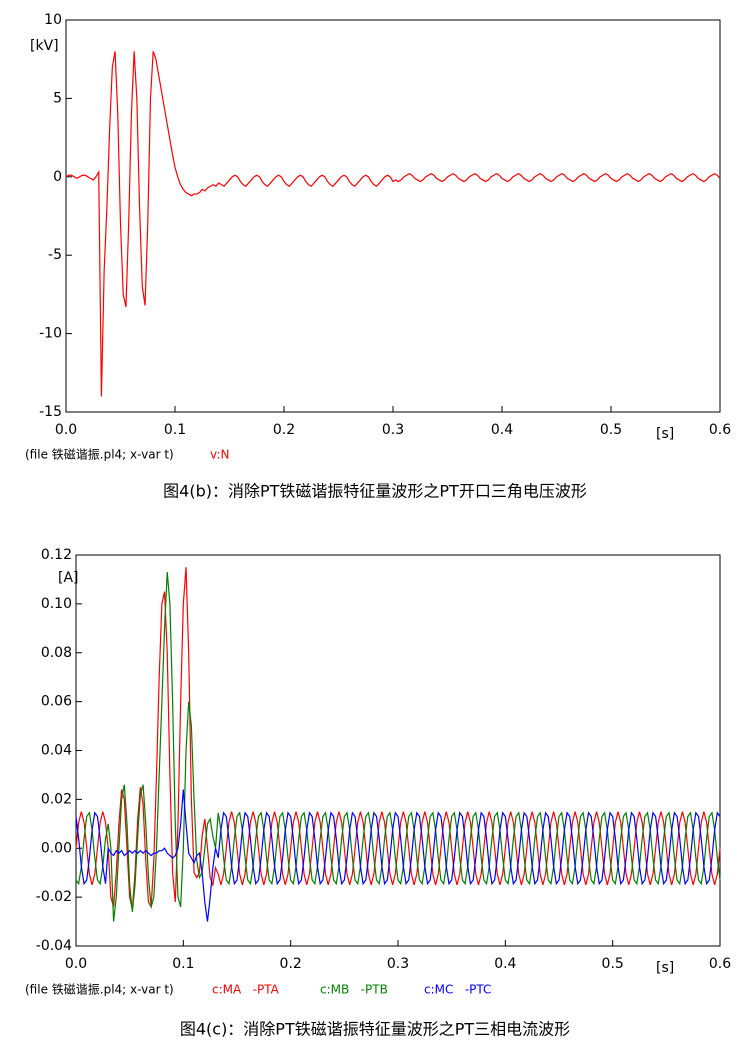  Describe the element at coordinates (375, 1029) in the screenshot. I see `caption: 图4(c)：消除PT铁磁谐振特征量波形之PT三相电流波形` at that location.